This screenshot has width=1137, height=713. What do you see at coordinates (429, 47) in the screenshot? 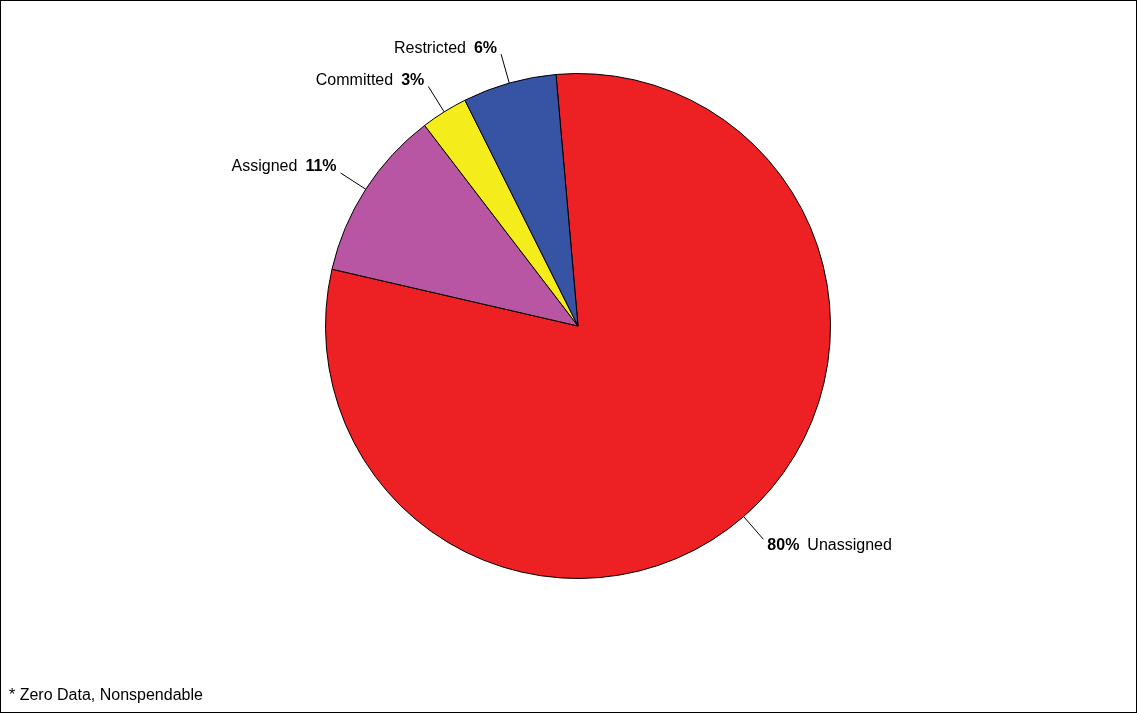
I see `slice-label: Restricted` at bounding box center [429, 47].